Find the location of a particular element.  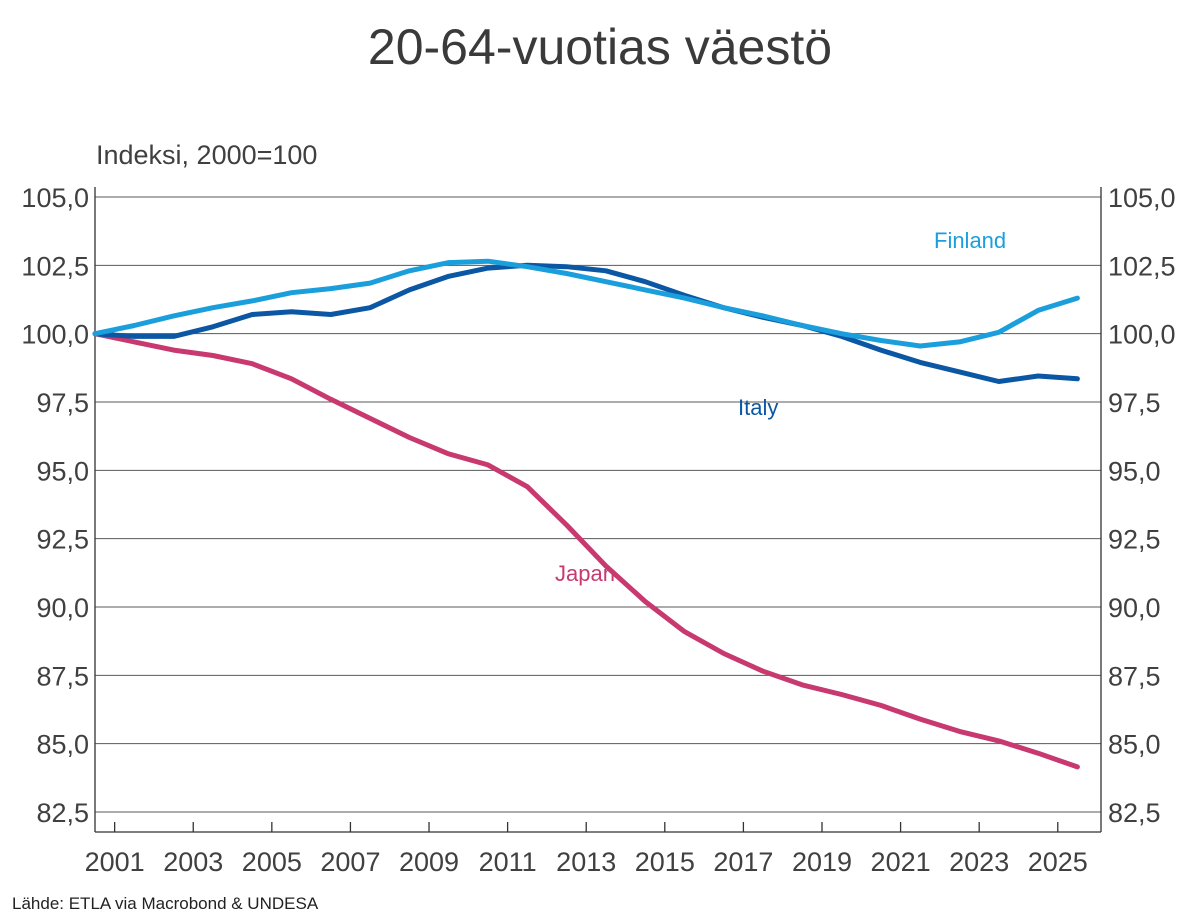

source-note: Lähde: ETLA via Macrobond & UNDESA is located at coordinates (165, 903).